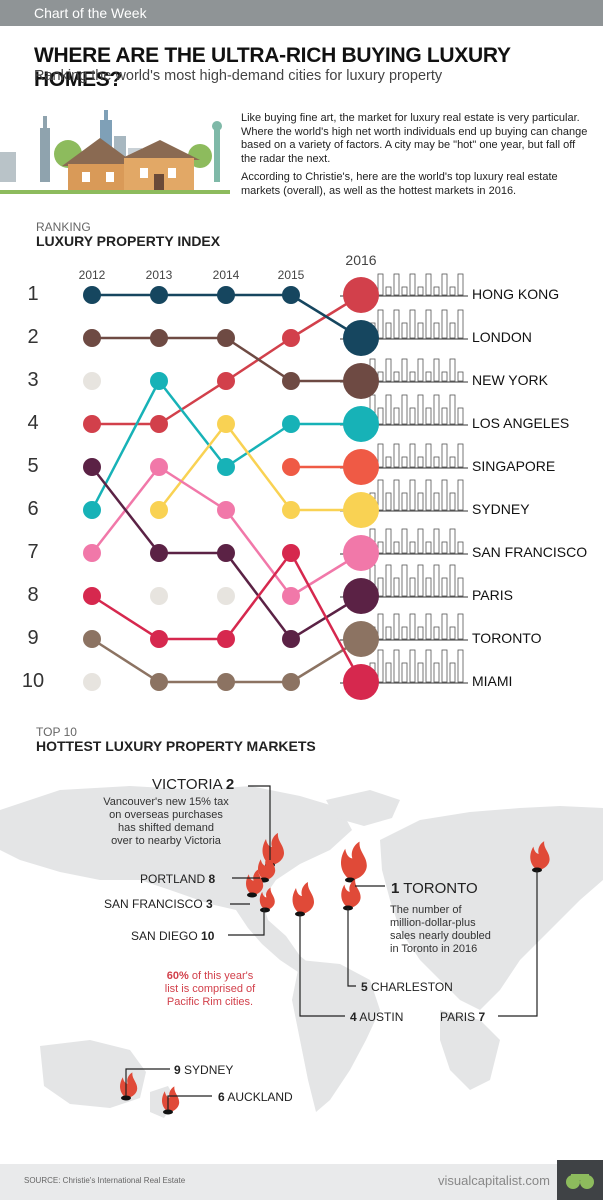 The height and width of the screenshot is (1200, 603). I want to click on auckland-rank: 6, so click(221, 1097).